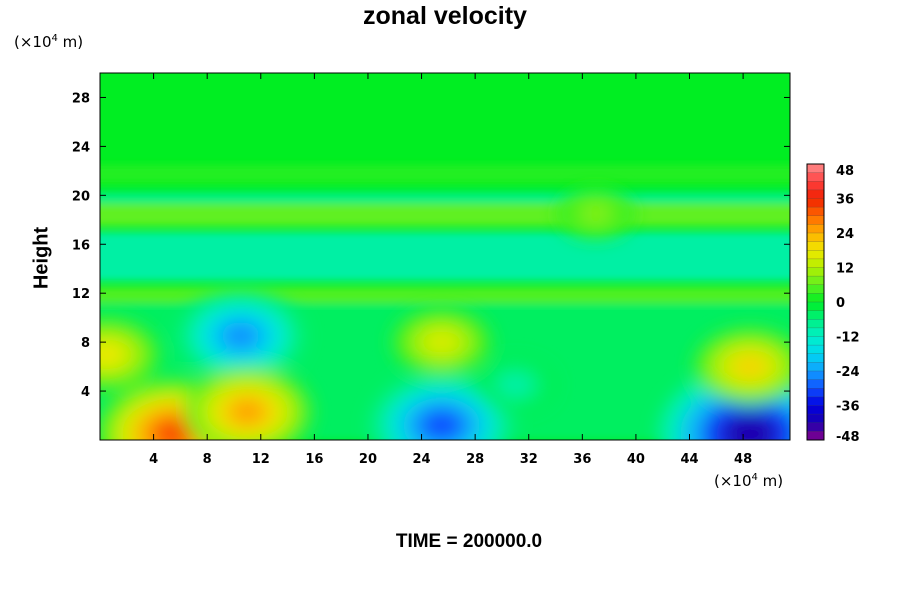 The width and height of the screenshot is (900, 600). Describe the element at coordinates (81, 196) in the screenshot. I see `y-tick-label: 20` at that location.